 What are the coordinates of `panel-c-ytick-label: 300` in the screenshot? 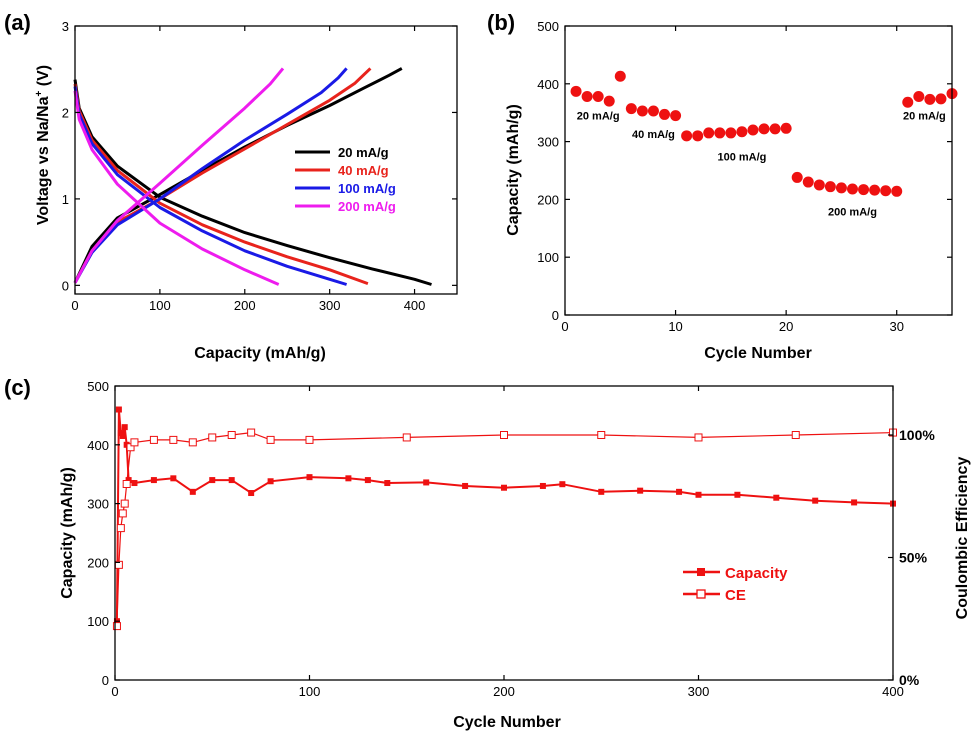 It's located at (98, 504).